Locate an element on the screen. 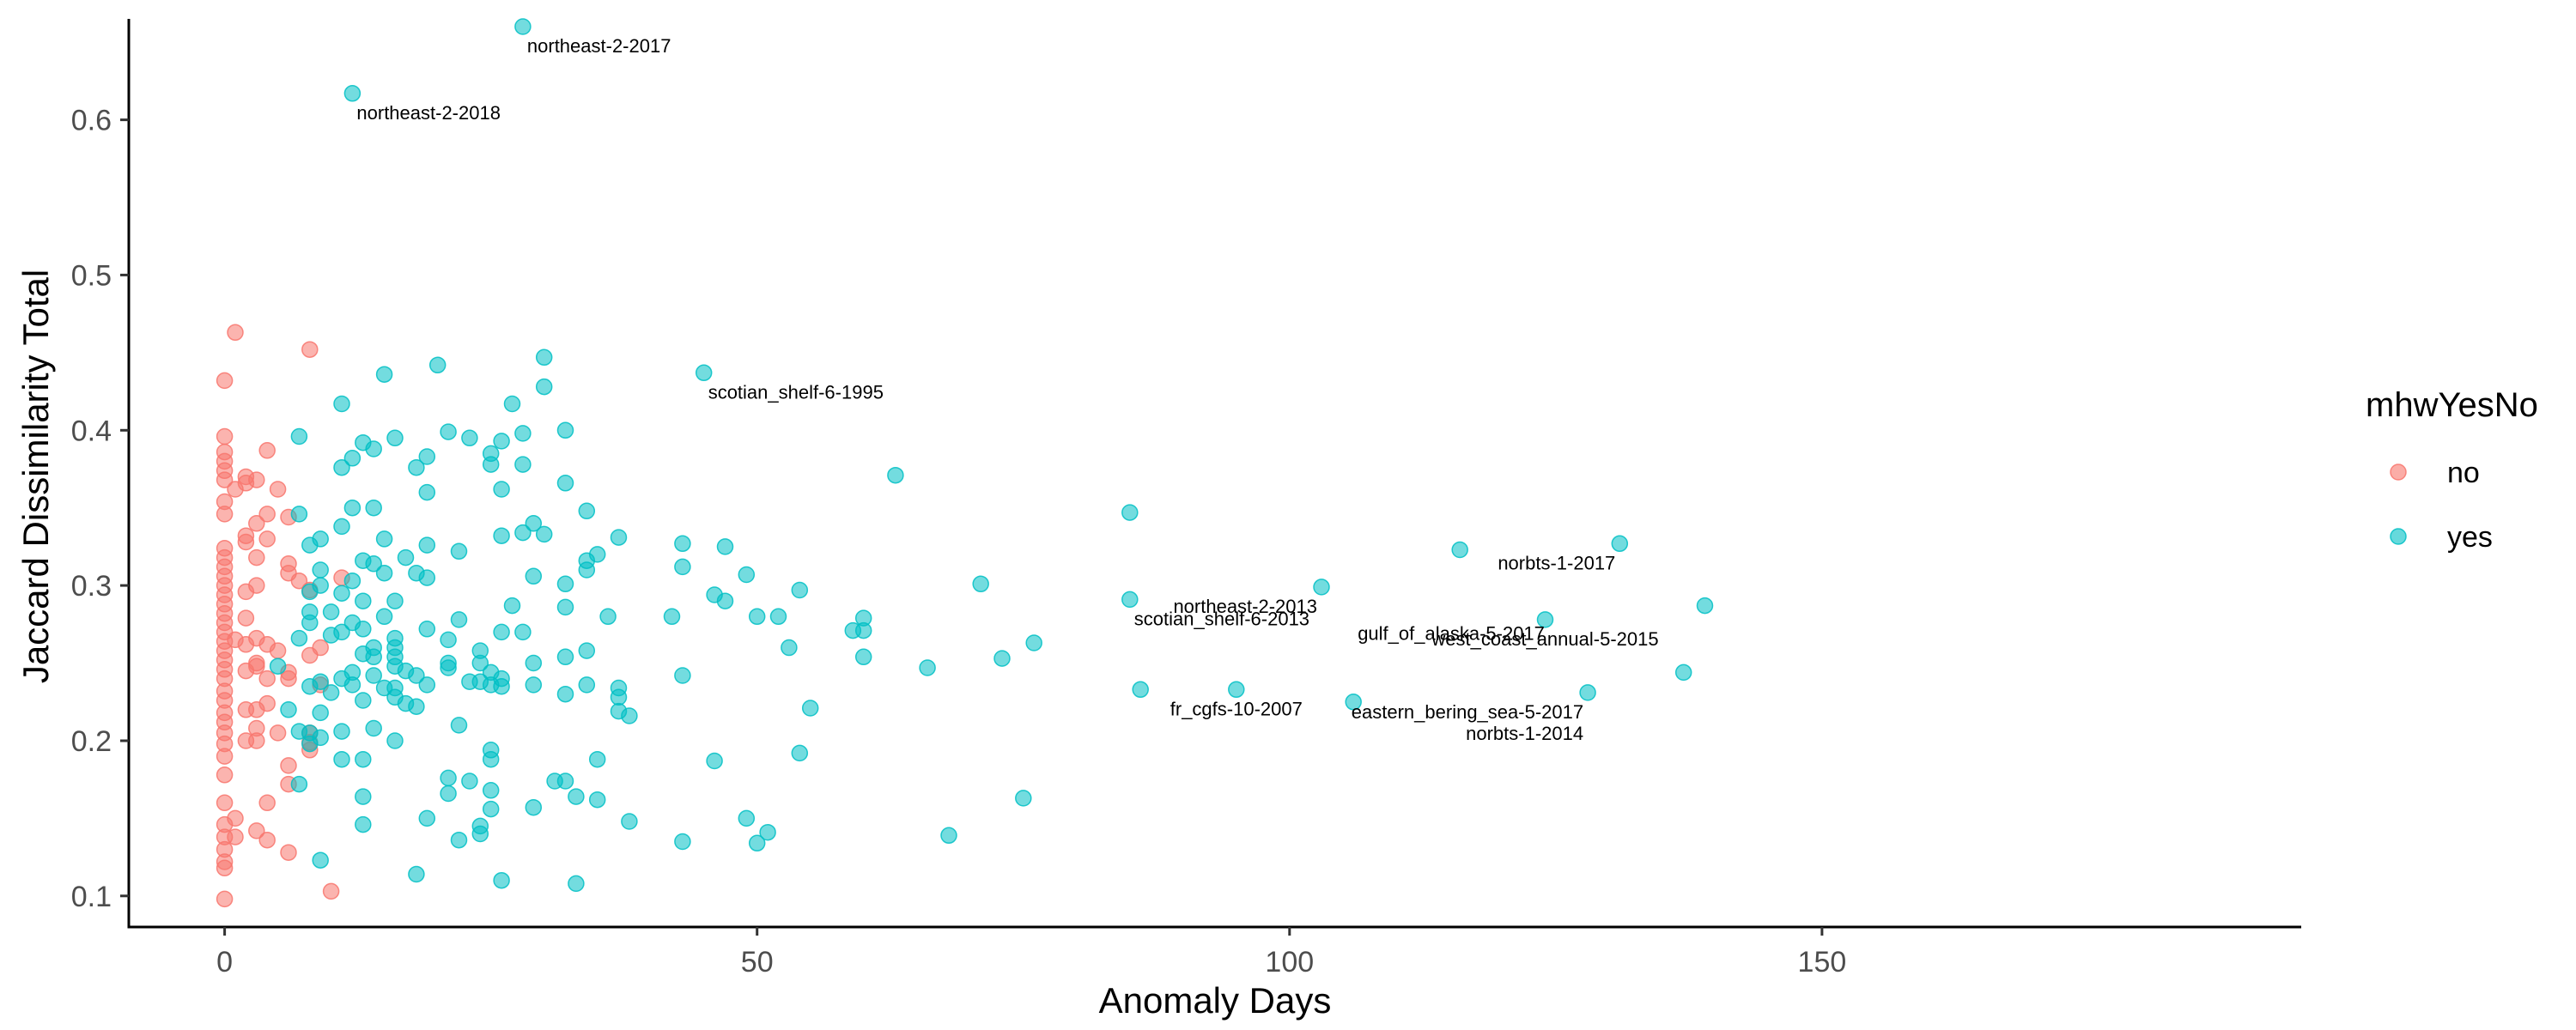 The width and height of the screenshot is (2576, 1030). legend-key-yes is located at coordinates (2398, 536).